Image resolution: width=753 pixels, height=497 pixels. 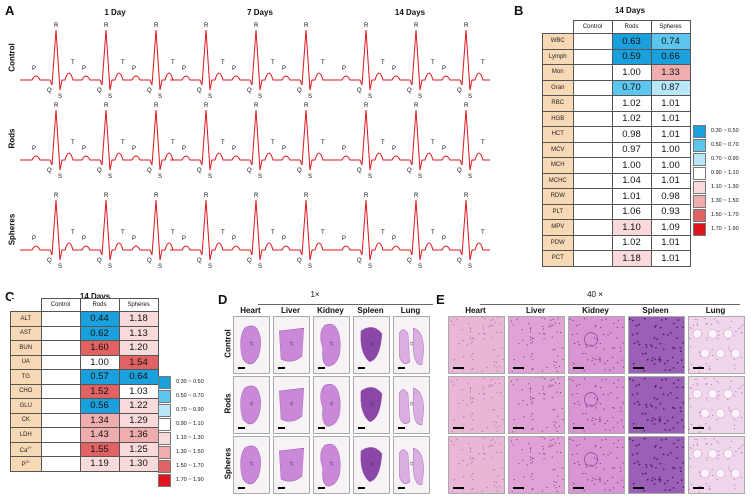 What do you see at coordinates (631, 211) in the screenshot?
I see `rods-value: 1.06` at bounding box center [631, 211].